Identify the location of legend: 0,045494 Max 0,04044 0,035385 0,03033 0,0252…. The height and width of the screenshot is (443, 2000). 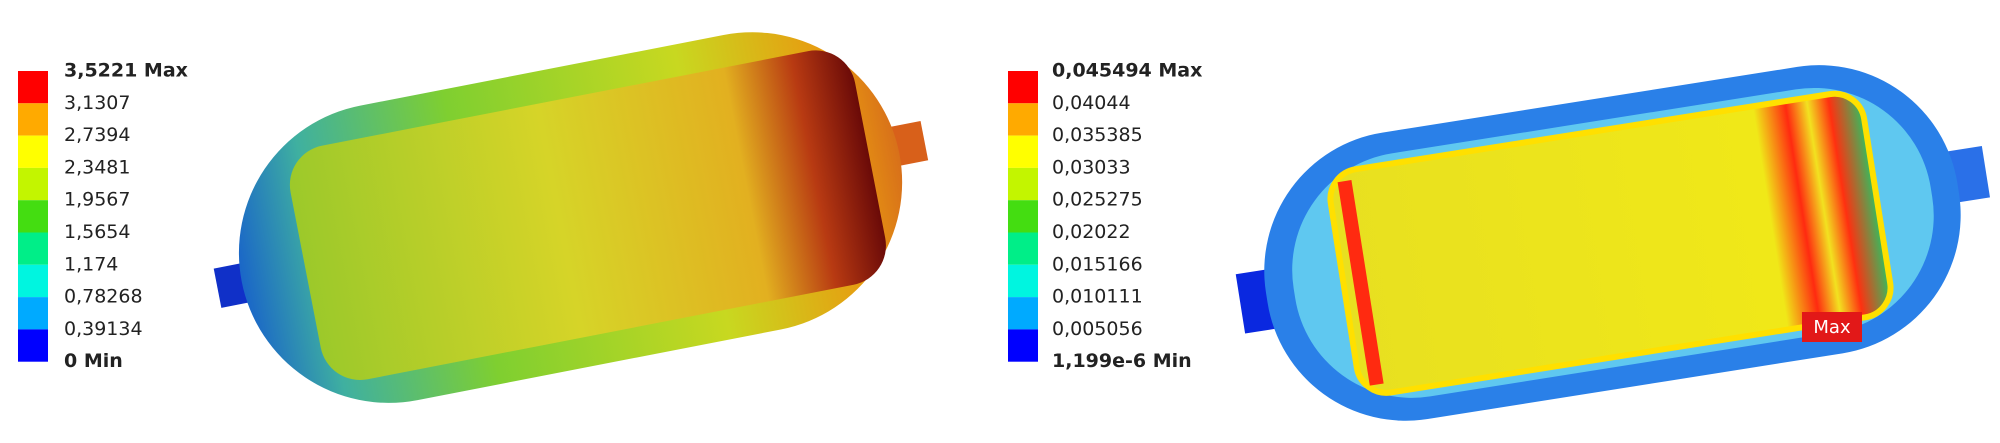
(1105, 216).